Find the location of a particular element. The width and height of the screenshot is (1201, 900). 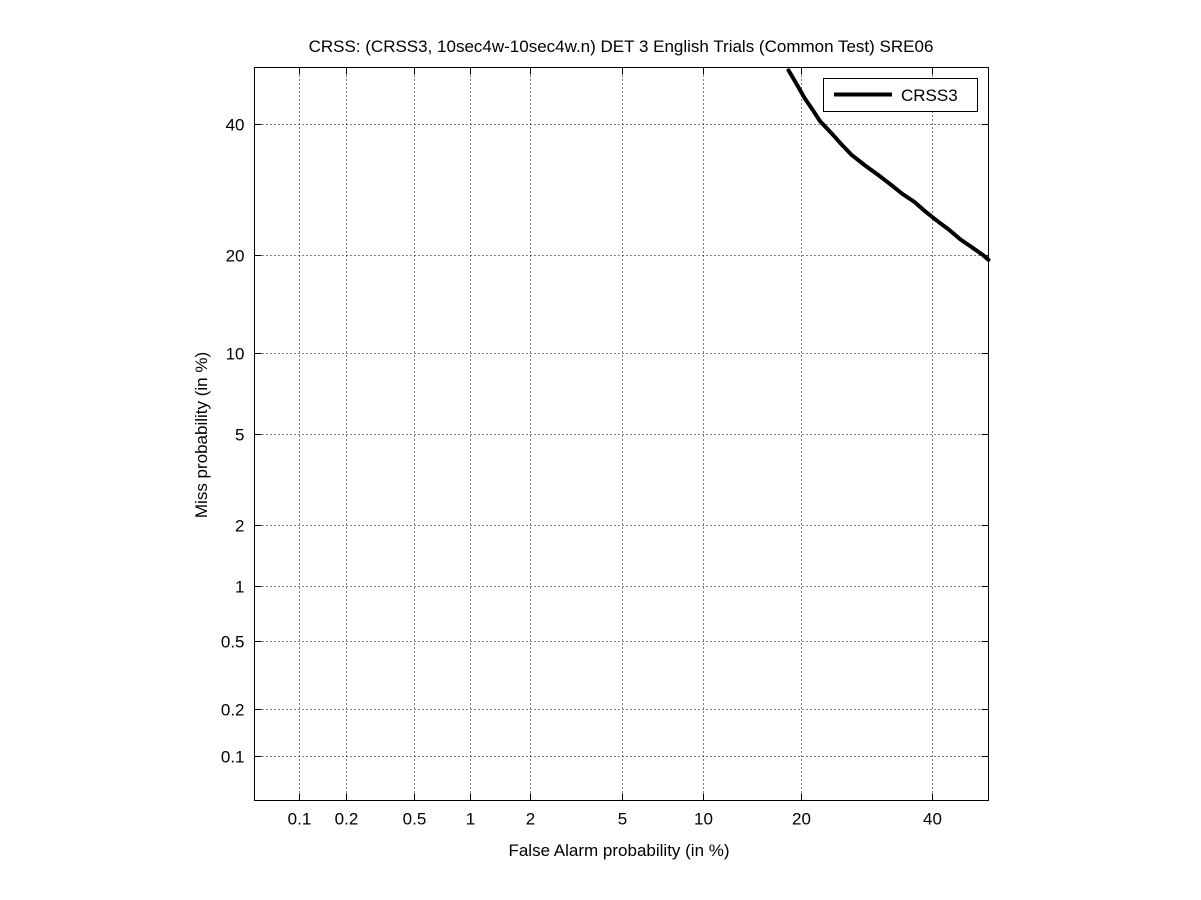

legend-label-crss3: CRSS3 is located at coordinates (929, 95).